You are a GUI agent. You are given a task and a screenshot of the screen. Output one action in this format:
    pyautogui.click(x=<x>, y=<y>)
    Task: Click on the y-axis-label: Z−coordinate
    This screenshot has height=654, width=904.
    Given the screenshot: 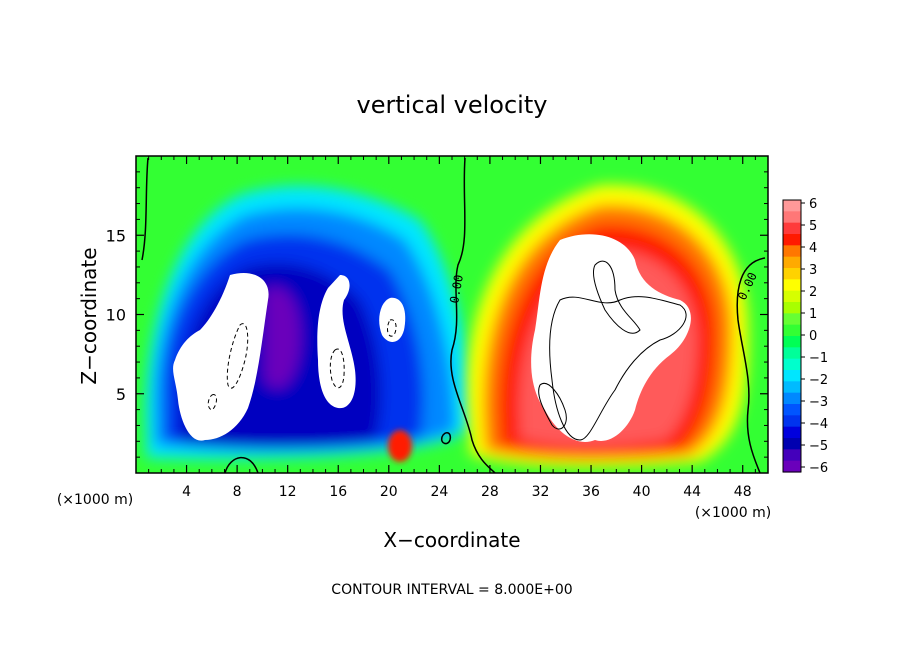 What is the action you would take?
    pyautogui.click(x=89, y=315)
    